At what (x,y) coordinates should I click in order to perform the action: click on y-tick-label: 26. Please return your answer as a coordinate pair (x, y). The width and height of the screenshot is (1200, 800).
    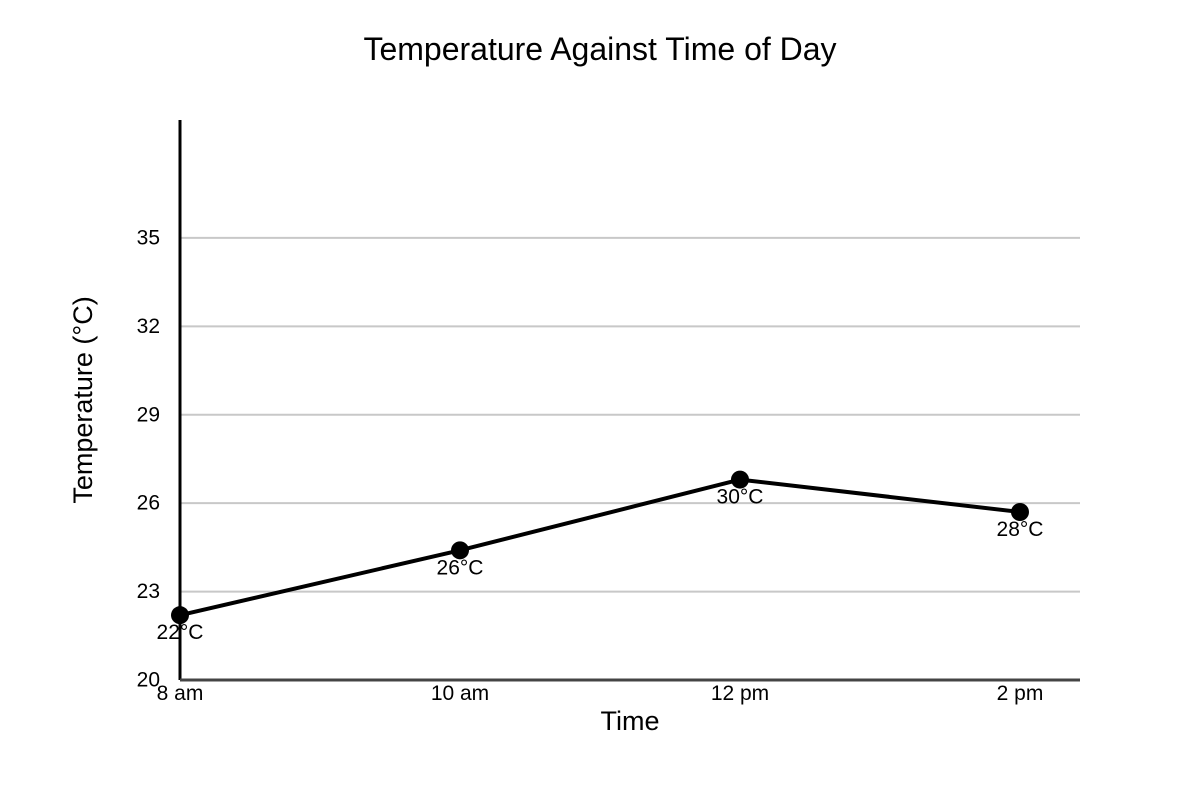
    Looking at the image, I should click on (148, 503).